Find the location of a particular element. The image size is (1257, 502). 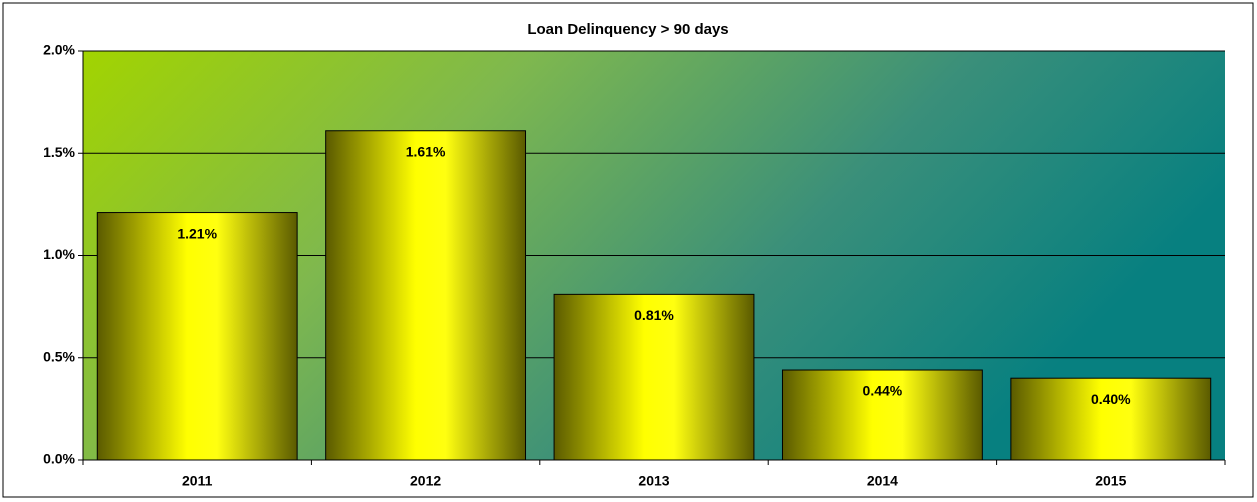

chart-title: Loan Delinquency > 90 days is located at coordinates (627, 29).